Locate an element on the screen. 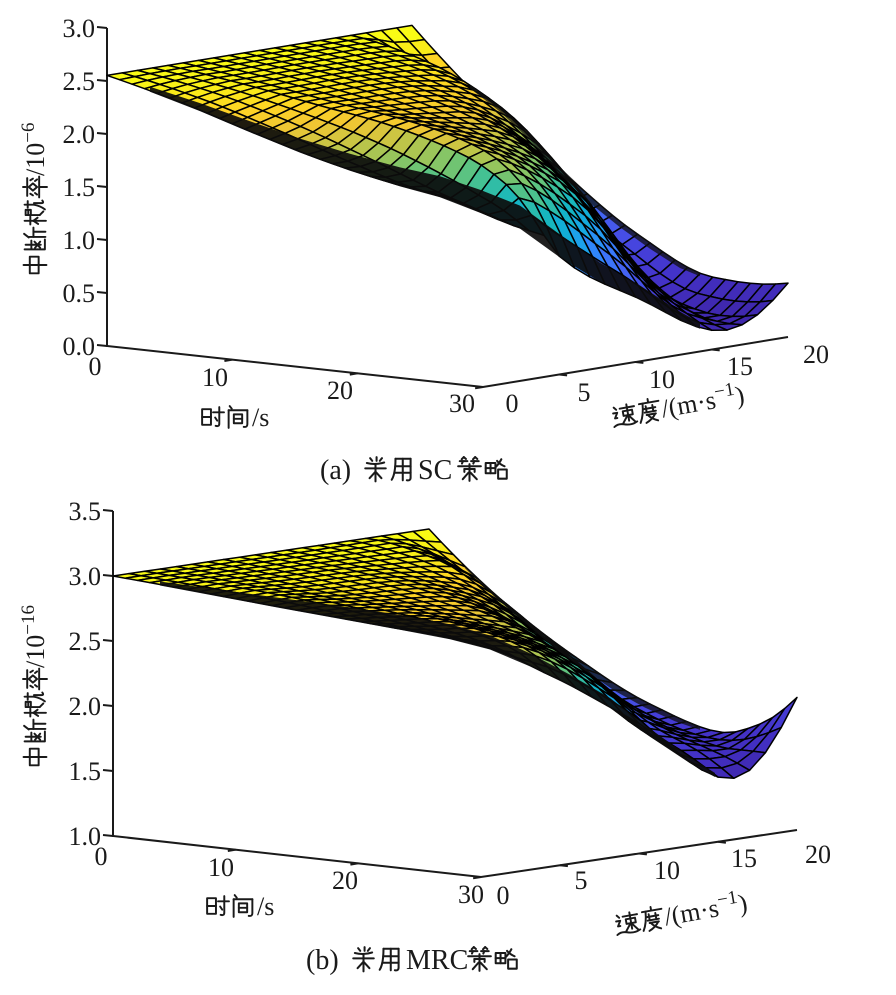  svg-text: (b) is located at coordinates (322, 960).